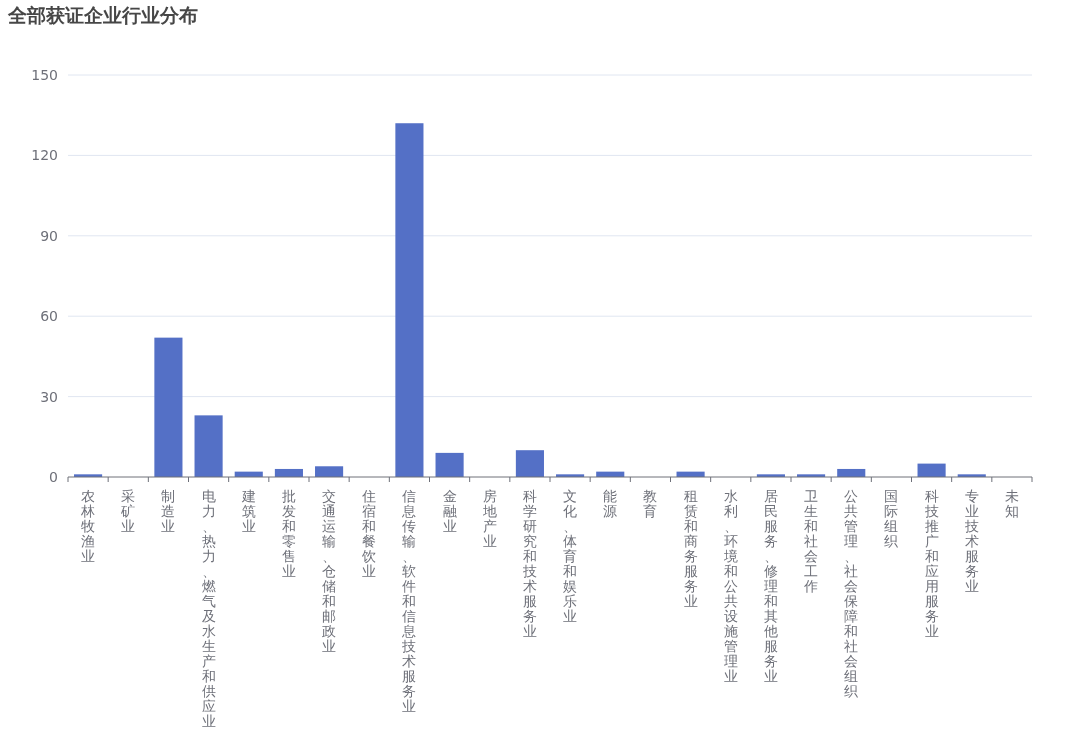 The height and width of the screenshot is (750, 1075). I want to click on chart-title: 全部获证企业行业分布, so click(102, 15).